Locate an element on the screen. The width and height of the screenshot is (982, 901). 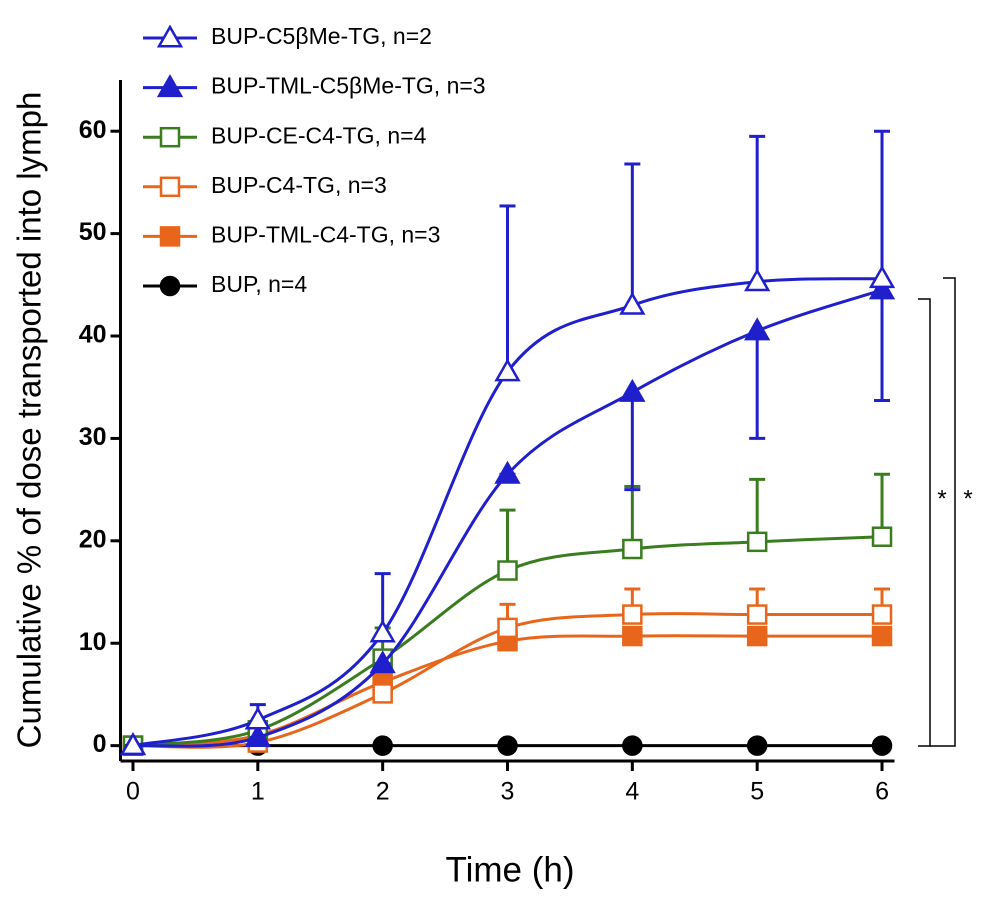
legend-label: BUP, n=4 is located at coordinates (259, 284).